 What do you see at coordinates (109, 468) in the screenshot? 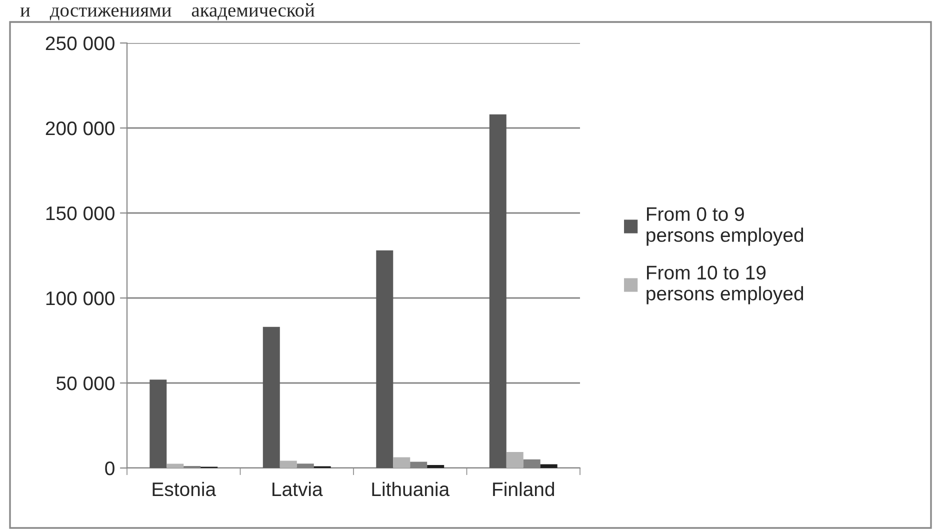
I see `y-tick-label: 0` at bounding box center [109, 468].